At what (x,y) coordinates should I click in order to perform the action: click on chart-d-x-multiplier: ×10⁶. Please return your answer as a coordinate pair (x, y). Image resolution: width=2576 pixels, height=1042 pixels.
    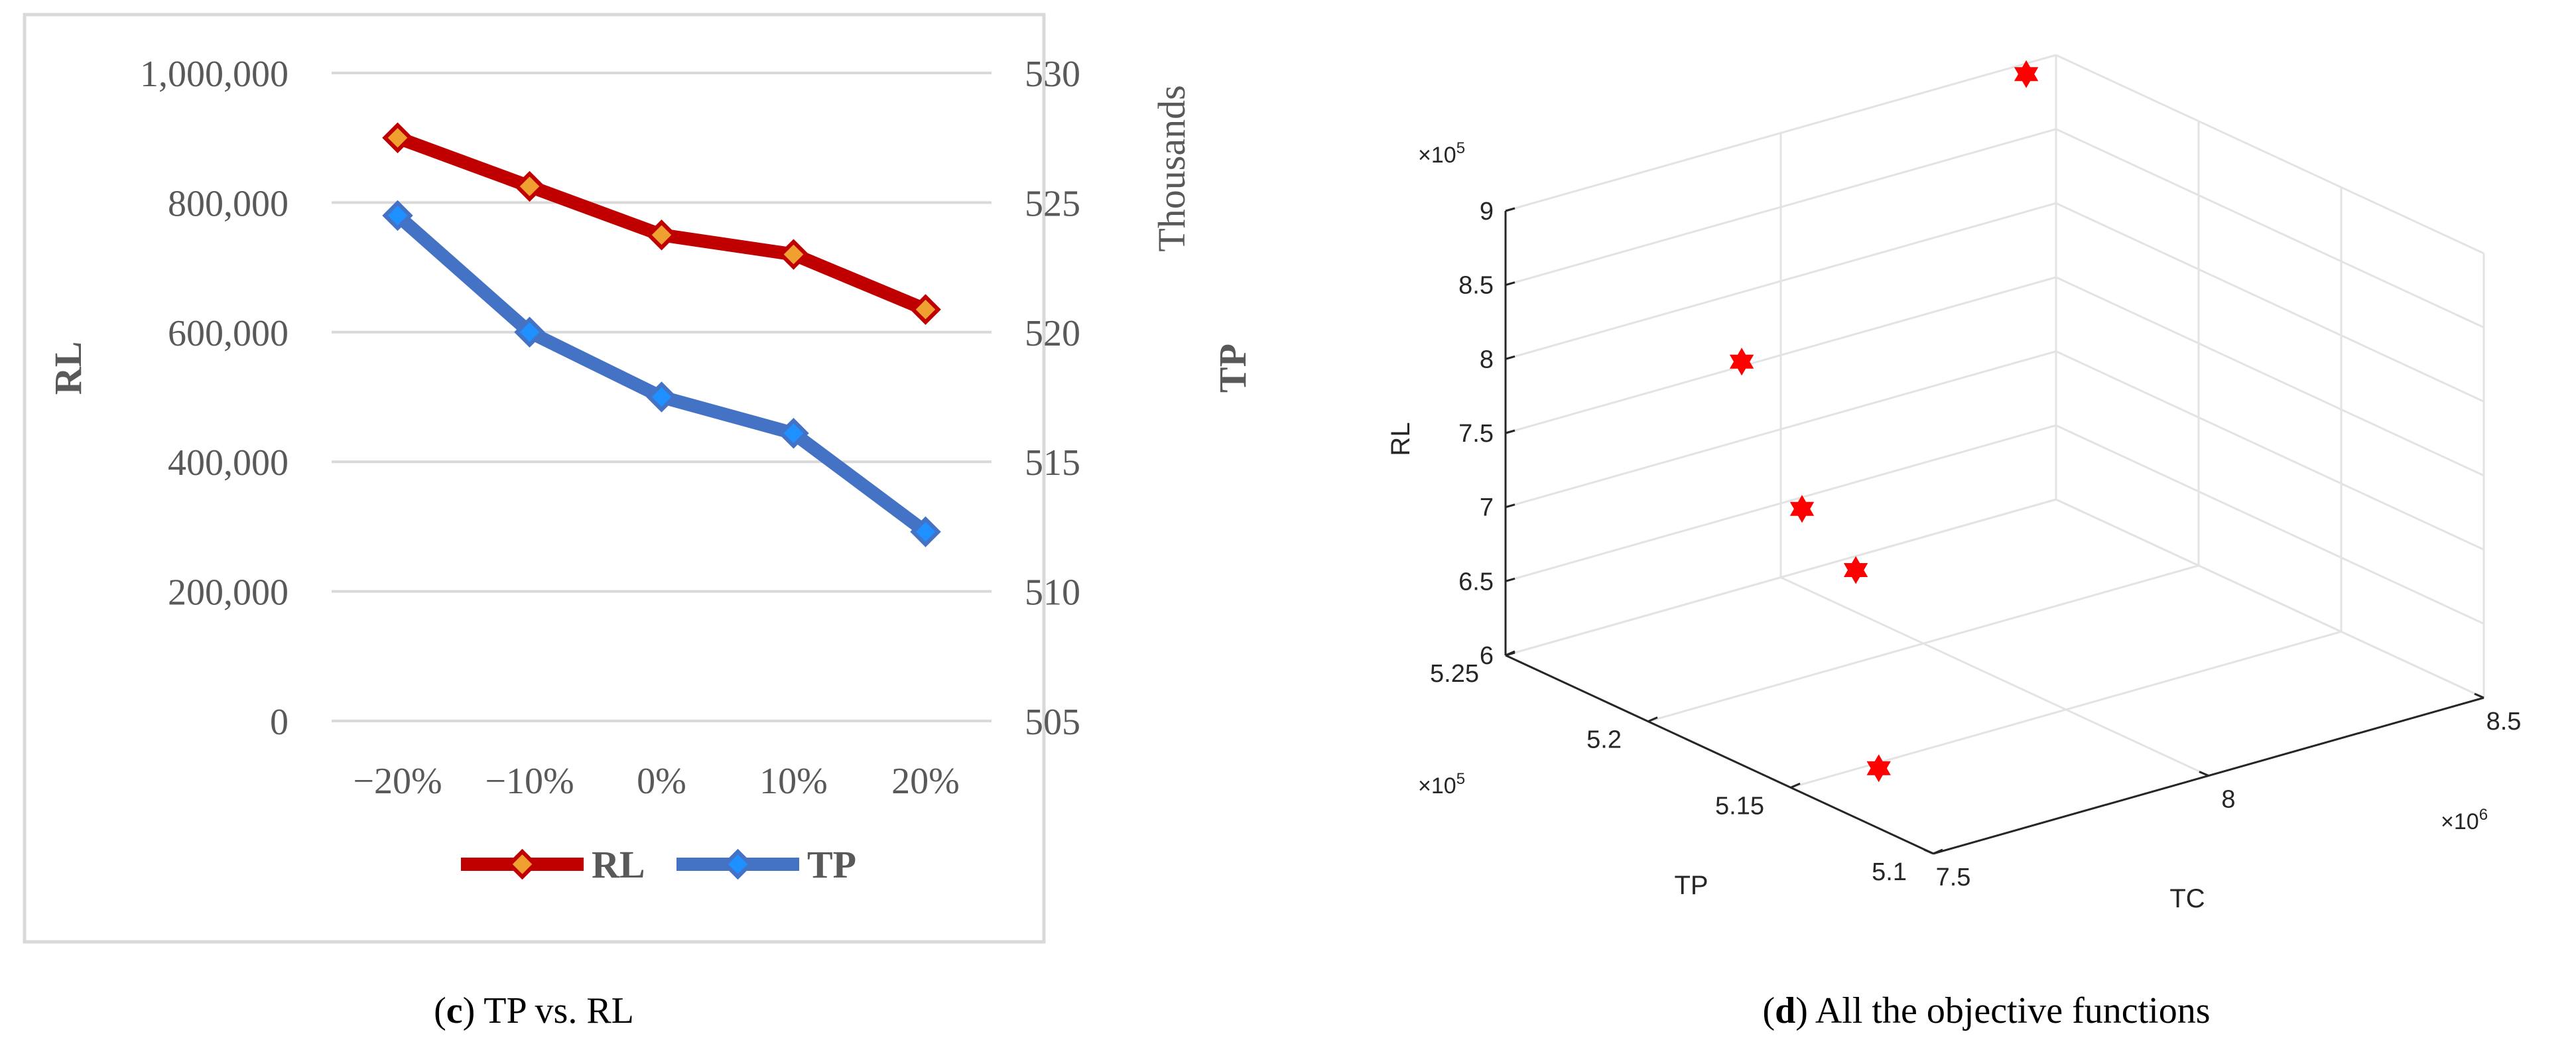
    Looking at the image, I should click on (2465, 820).